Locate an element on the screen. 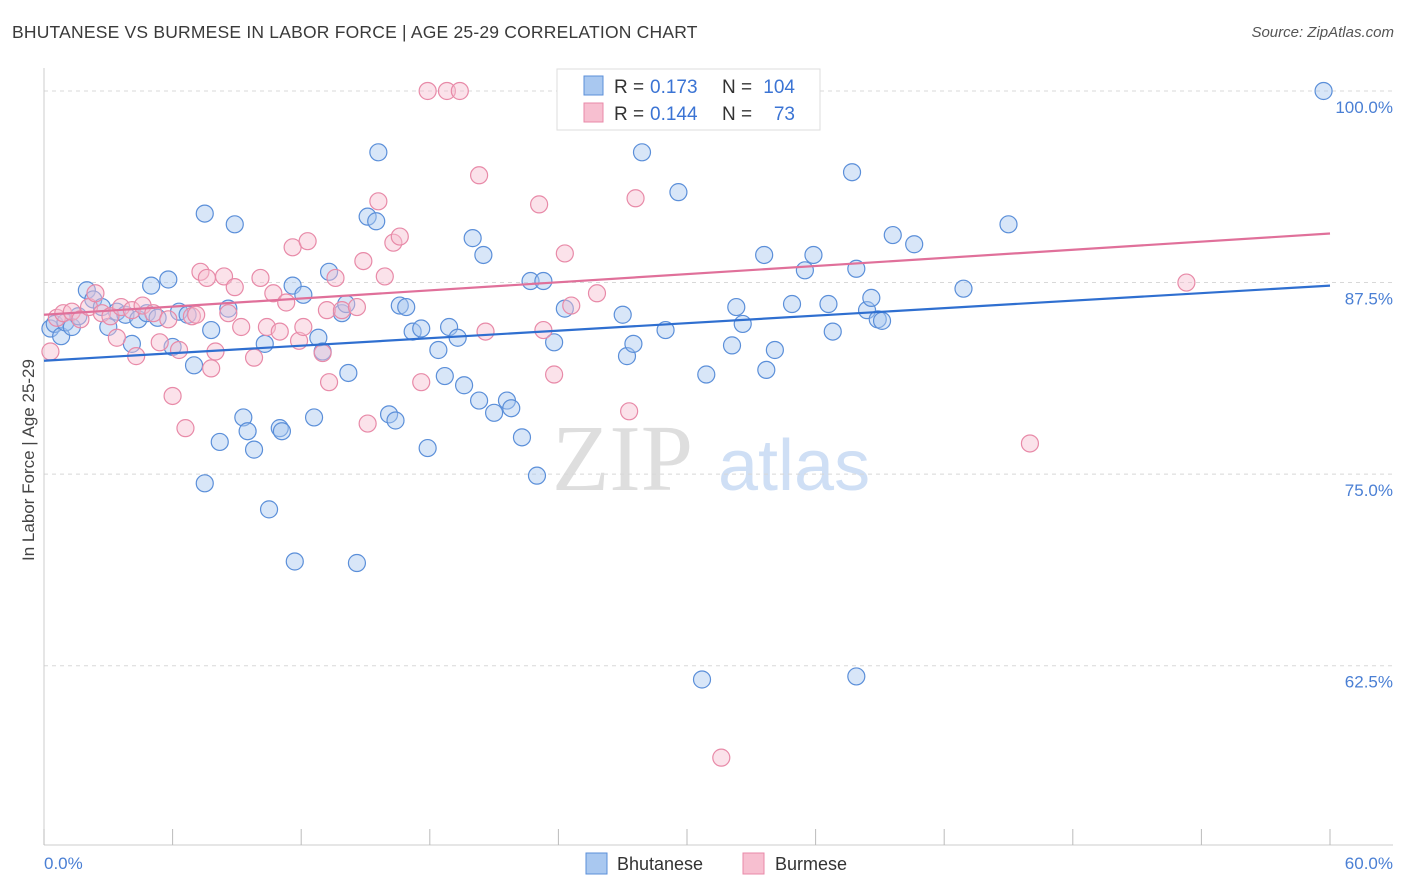  watermark: ZIP atlas is located at coordinates (711, 459).